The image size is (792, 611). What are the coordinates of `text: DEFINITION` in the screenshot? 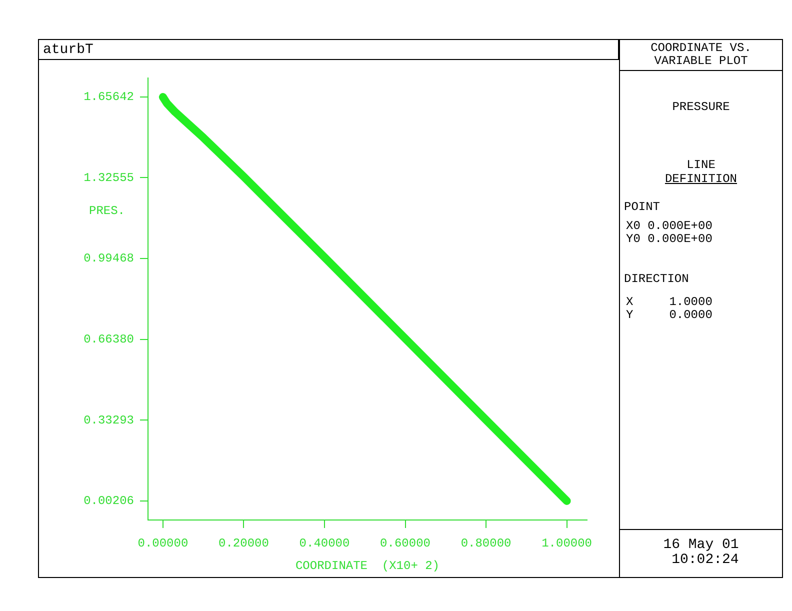 It's located at (701, 179).